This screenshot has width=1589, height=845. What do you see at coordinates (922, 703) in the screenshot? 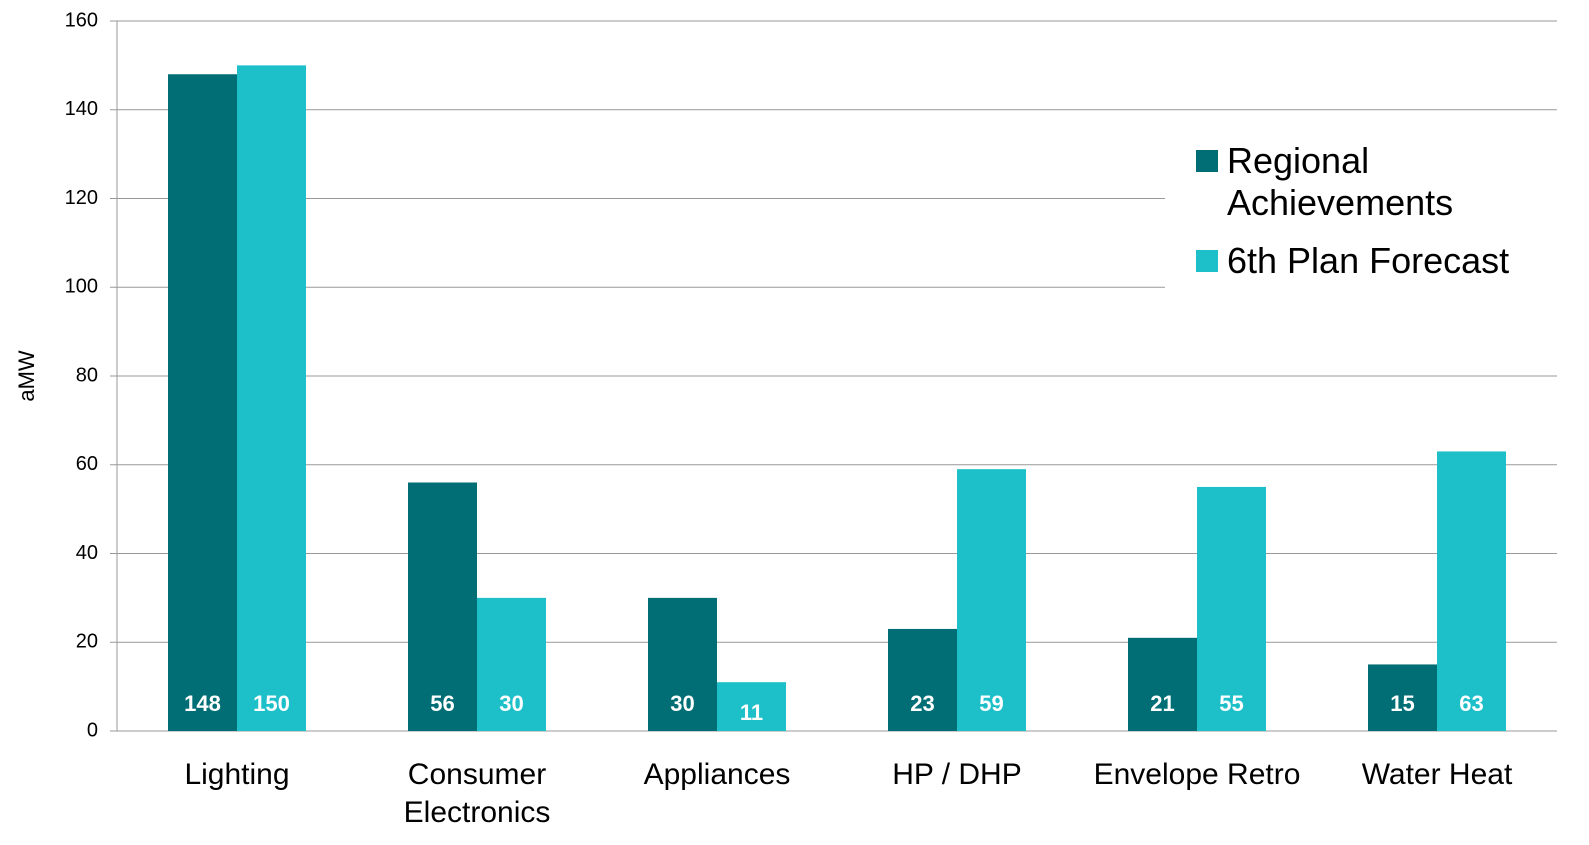
I see `data-label: 23` at bounding box center [922, 703].